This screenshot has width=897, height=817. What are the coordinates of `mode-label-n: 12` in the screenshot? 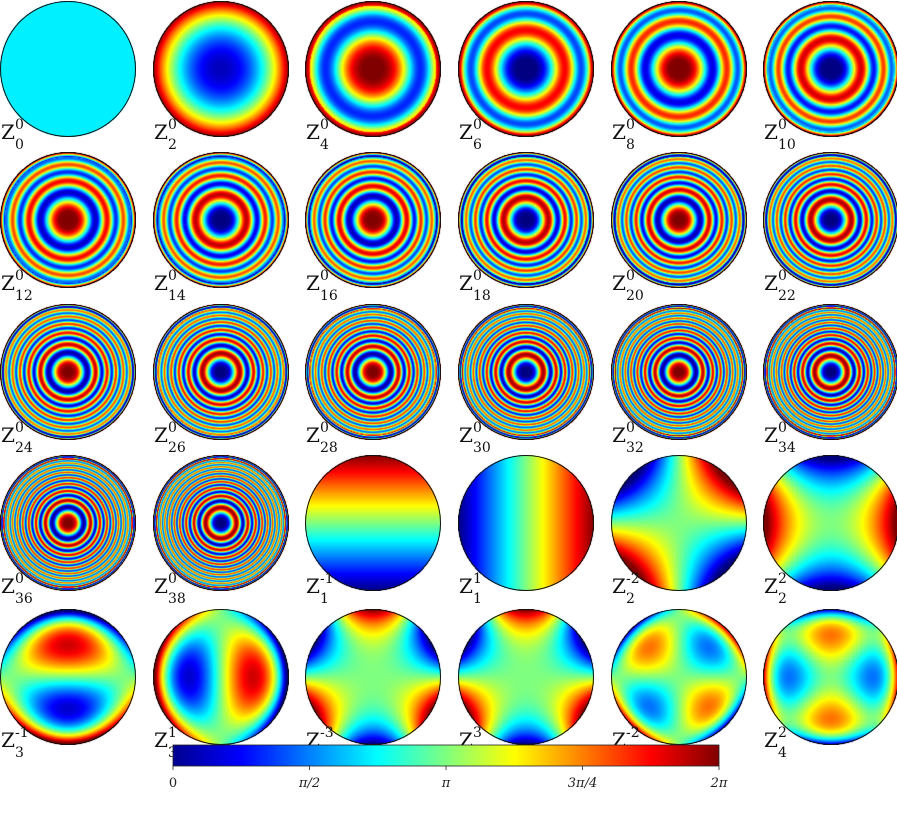 It's located at (24, 296).